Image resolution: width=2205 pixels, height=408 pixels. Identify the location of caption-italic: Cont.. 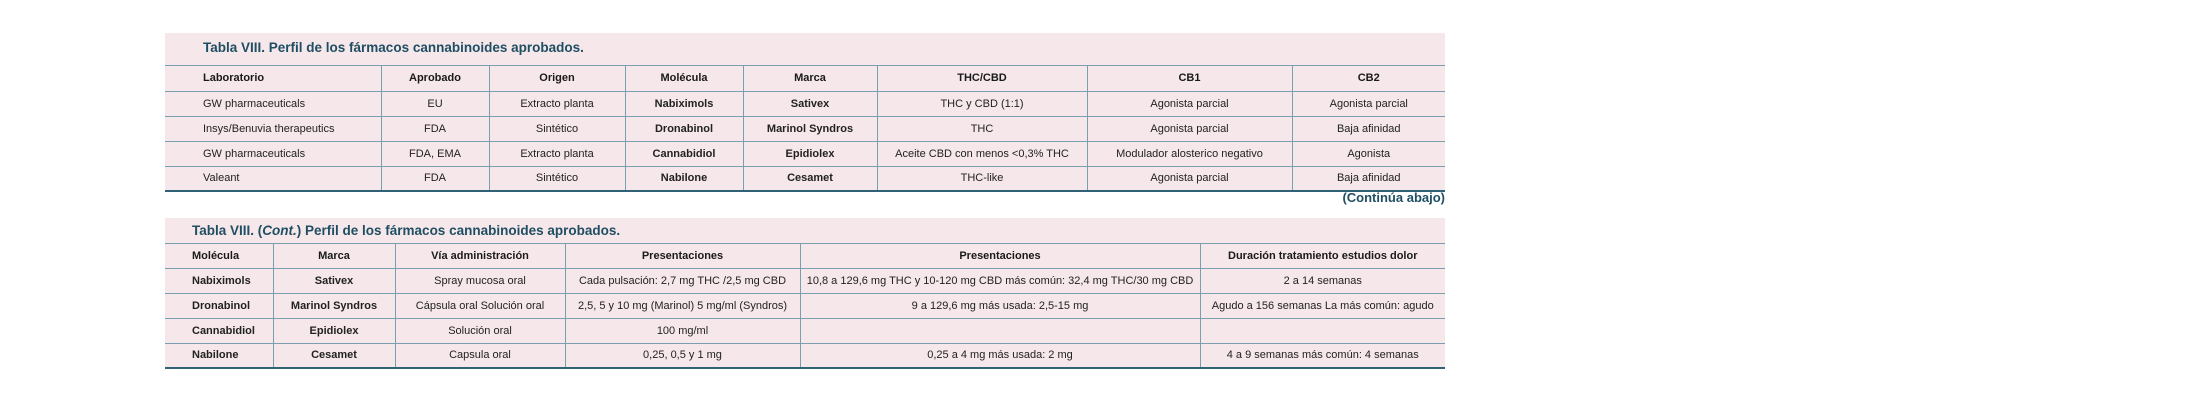
(279, 230).